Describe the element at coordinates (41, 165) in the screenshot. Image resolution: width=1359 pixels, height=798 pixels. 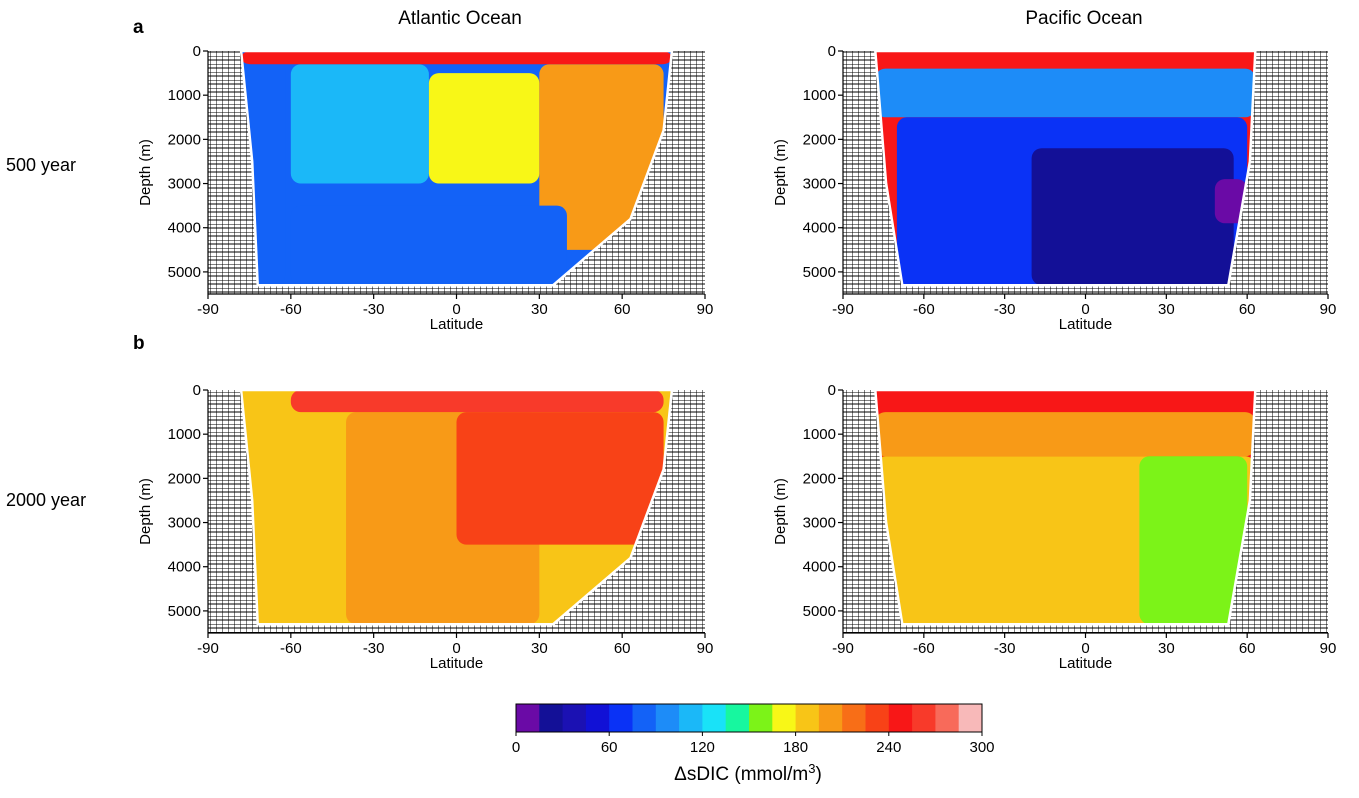
I see `row-label-500-year: 500 year` at that location.